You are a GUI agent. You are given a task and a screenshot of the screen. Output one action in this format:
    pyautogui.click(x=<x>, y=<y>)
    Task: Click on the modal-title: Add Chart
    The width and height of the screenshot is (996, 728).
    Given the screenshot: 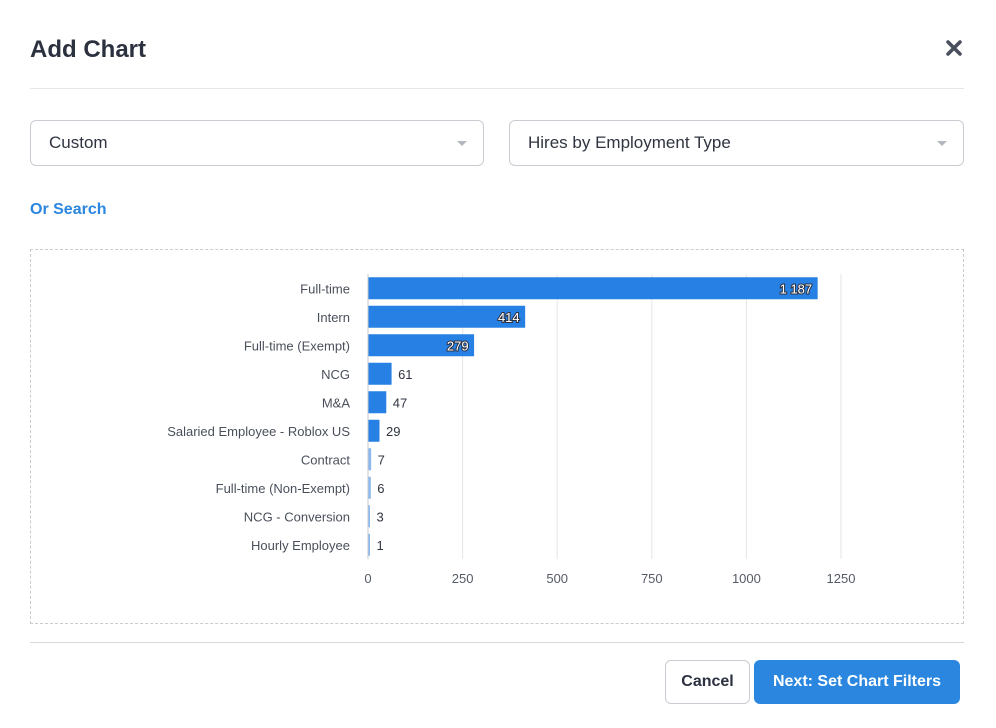 What is the action you would take?
    pyautogui.click(x=88, y=49)
    